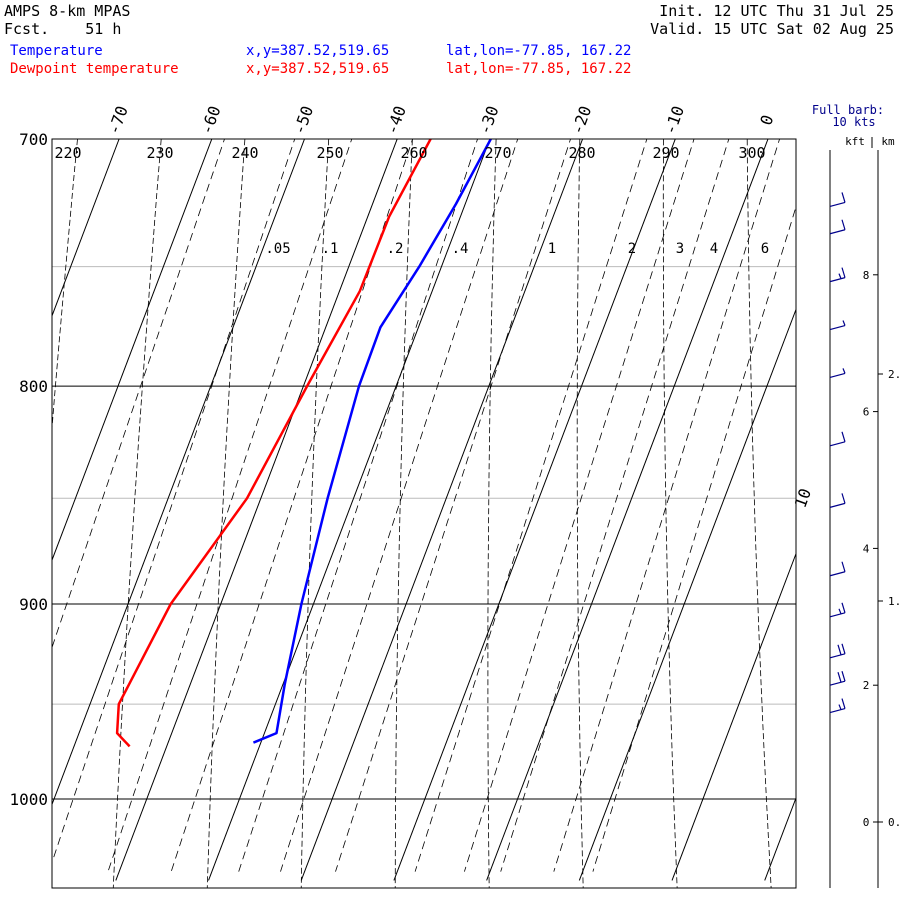  What do you see at coordinates (329, 153) in the screenshot?
I see `dry-adiabat-label: 250` at bounding box center [329, 153].